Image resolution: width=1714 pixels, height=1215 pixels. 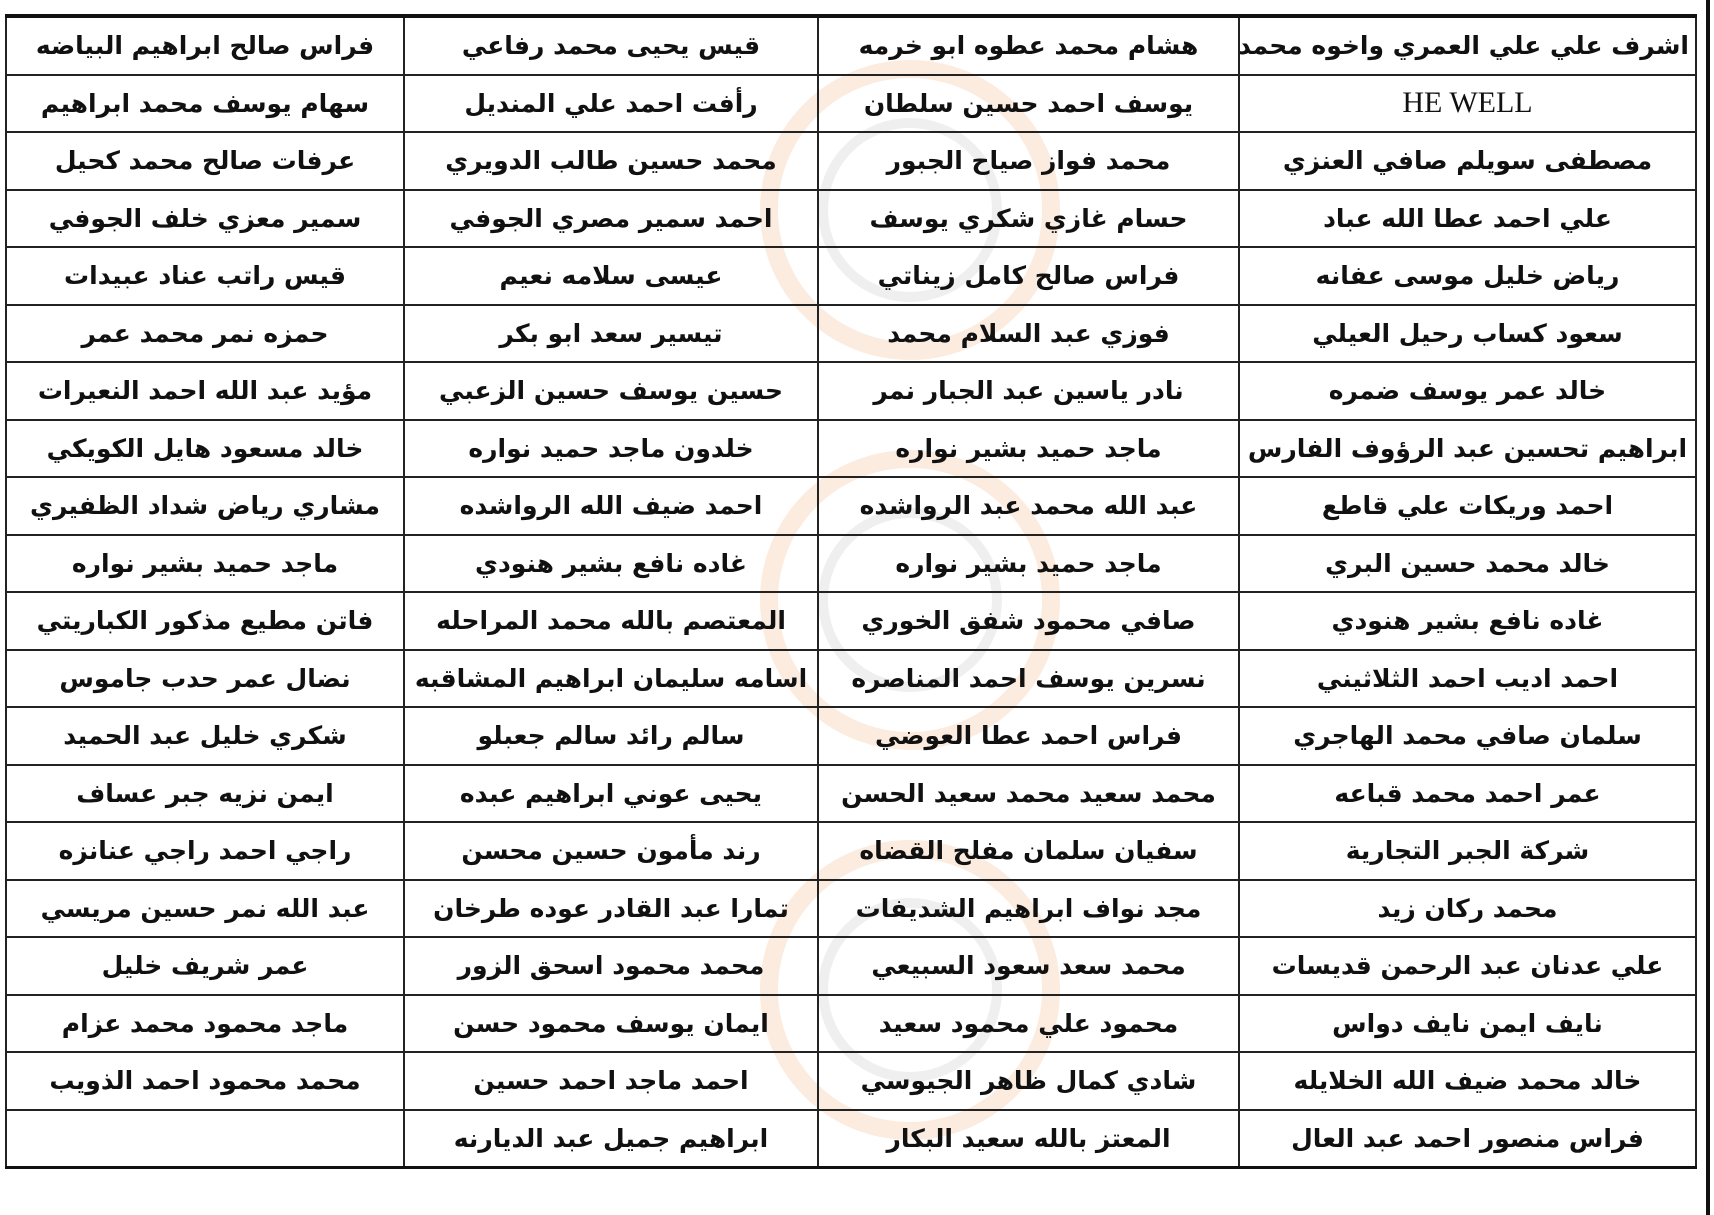 What do you see at coordinates (611, 678) in the screenshot?
I see `name-cell: اسامه سليمان ابراهيم المشاقبه` at bounding box center [611, 678].